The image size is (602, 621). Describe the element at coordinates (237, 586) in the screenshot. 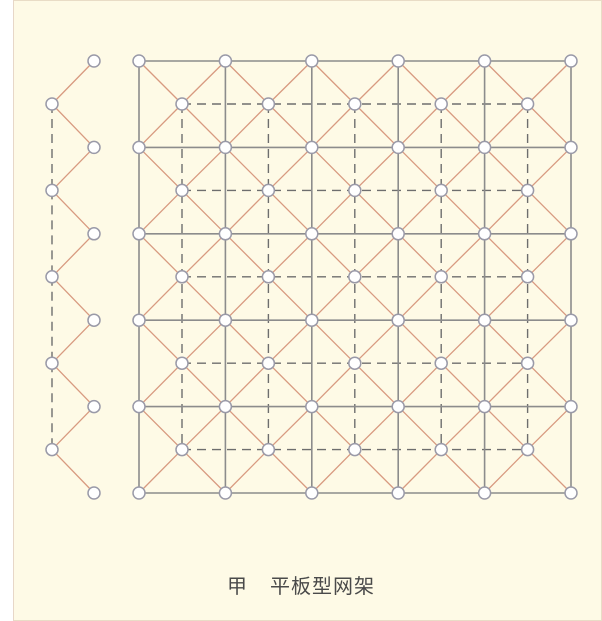

I see `caption-label: 甲` at that location.